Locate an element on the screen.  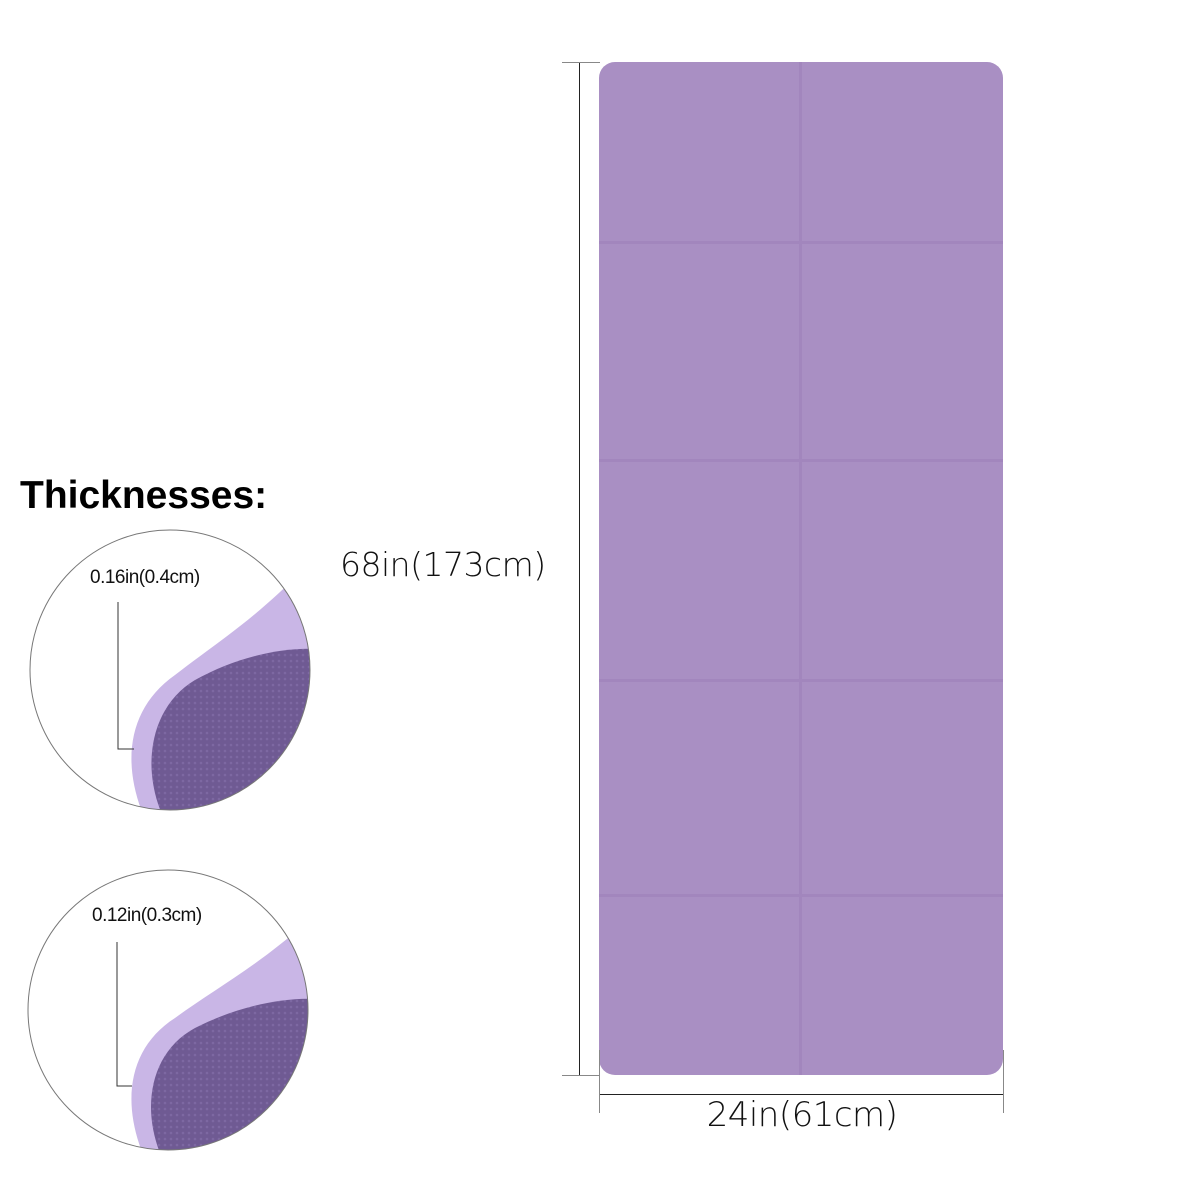
length-tick-bottom is located at coordinates (581, 1075).